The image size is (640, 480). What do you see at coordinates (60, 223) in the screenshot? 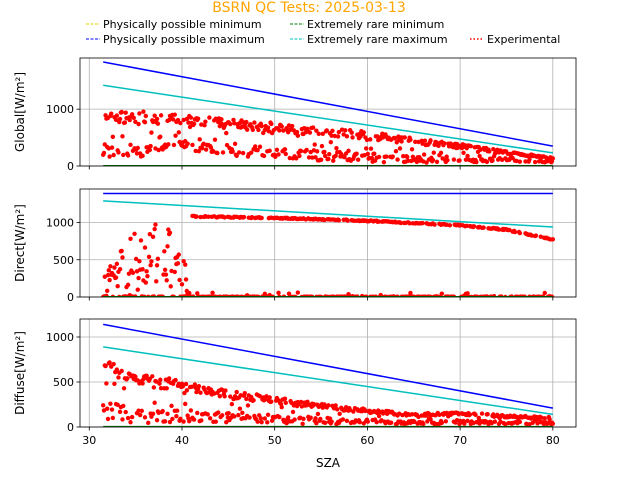
I see `y-tick-label: 1000` at bounding box center [60, 223].